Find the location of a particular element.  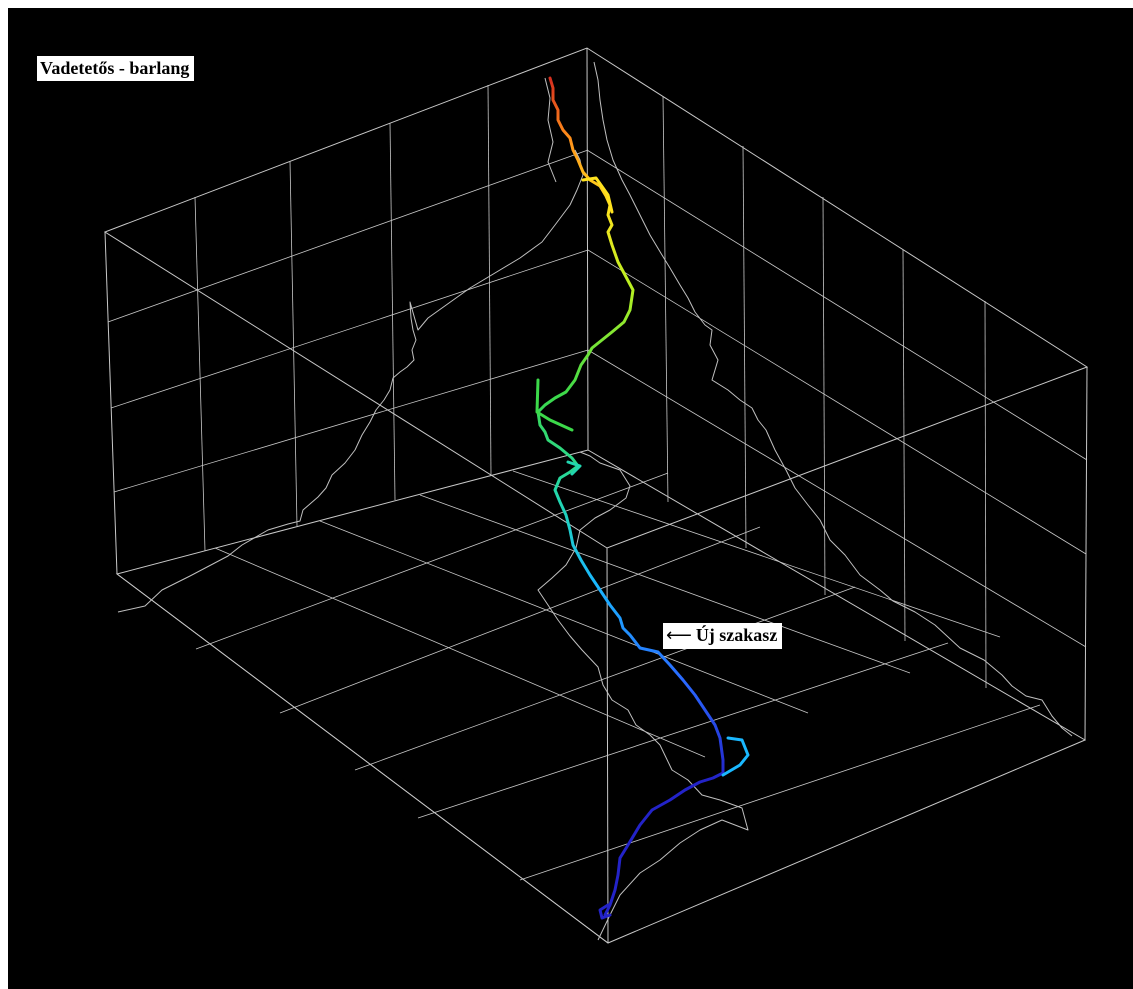

branch-green-west is located at coordinates (554, 405).